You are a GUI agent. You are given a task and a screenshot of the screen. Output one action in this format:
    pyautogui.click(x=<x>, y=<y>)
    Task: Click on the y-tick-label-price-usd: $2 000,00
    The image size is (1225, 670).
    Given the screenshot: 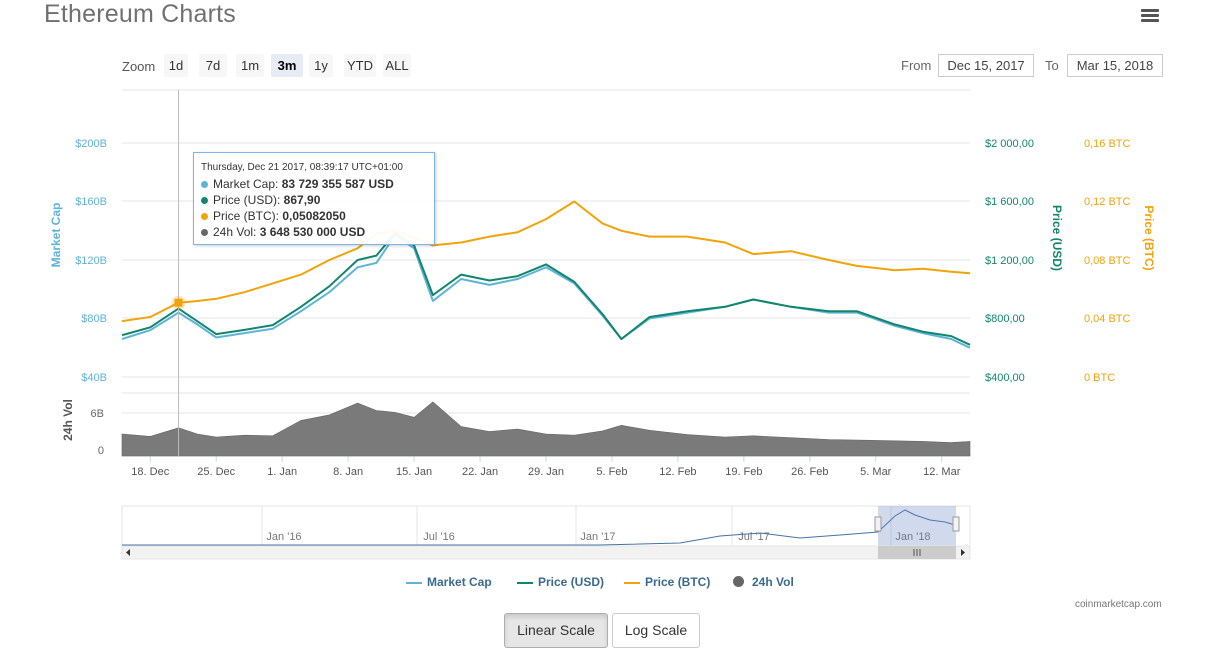 What is the action you would take?
    pyautogui.click(x=1009, y=144)
    